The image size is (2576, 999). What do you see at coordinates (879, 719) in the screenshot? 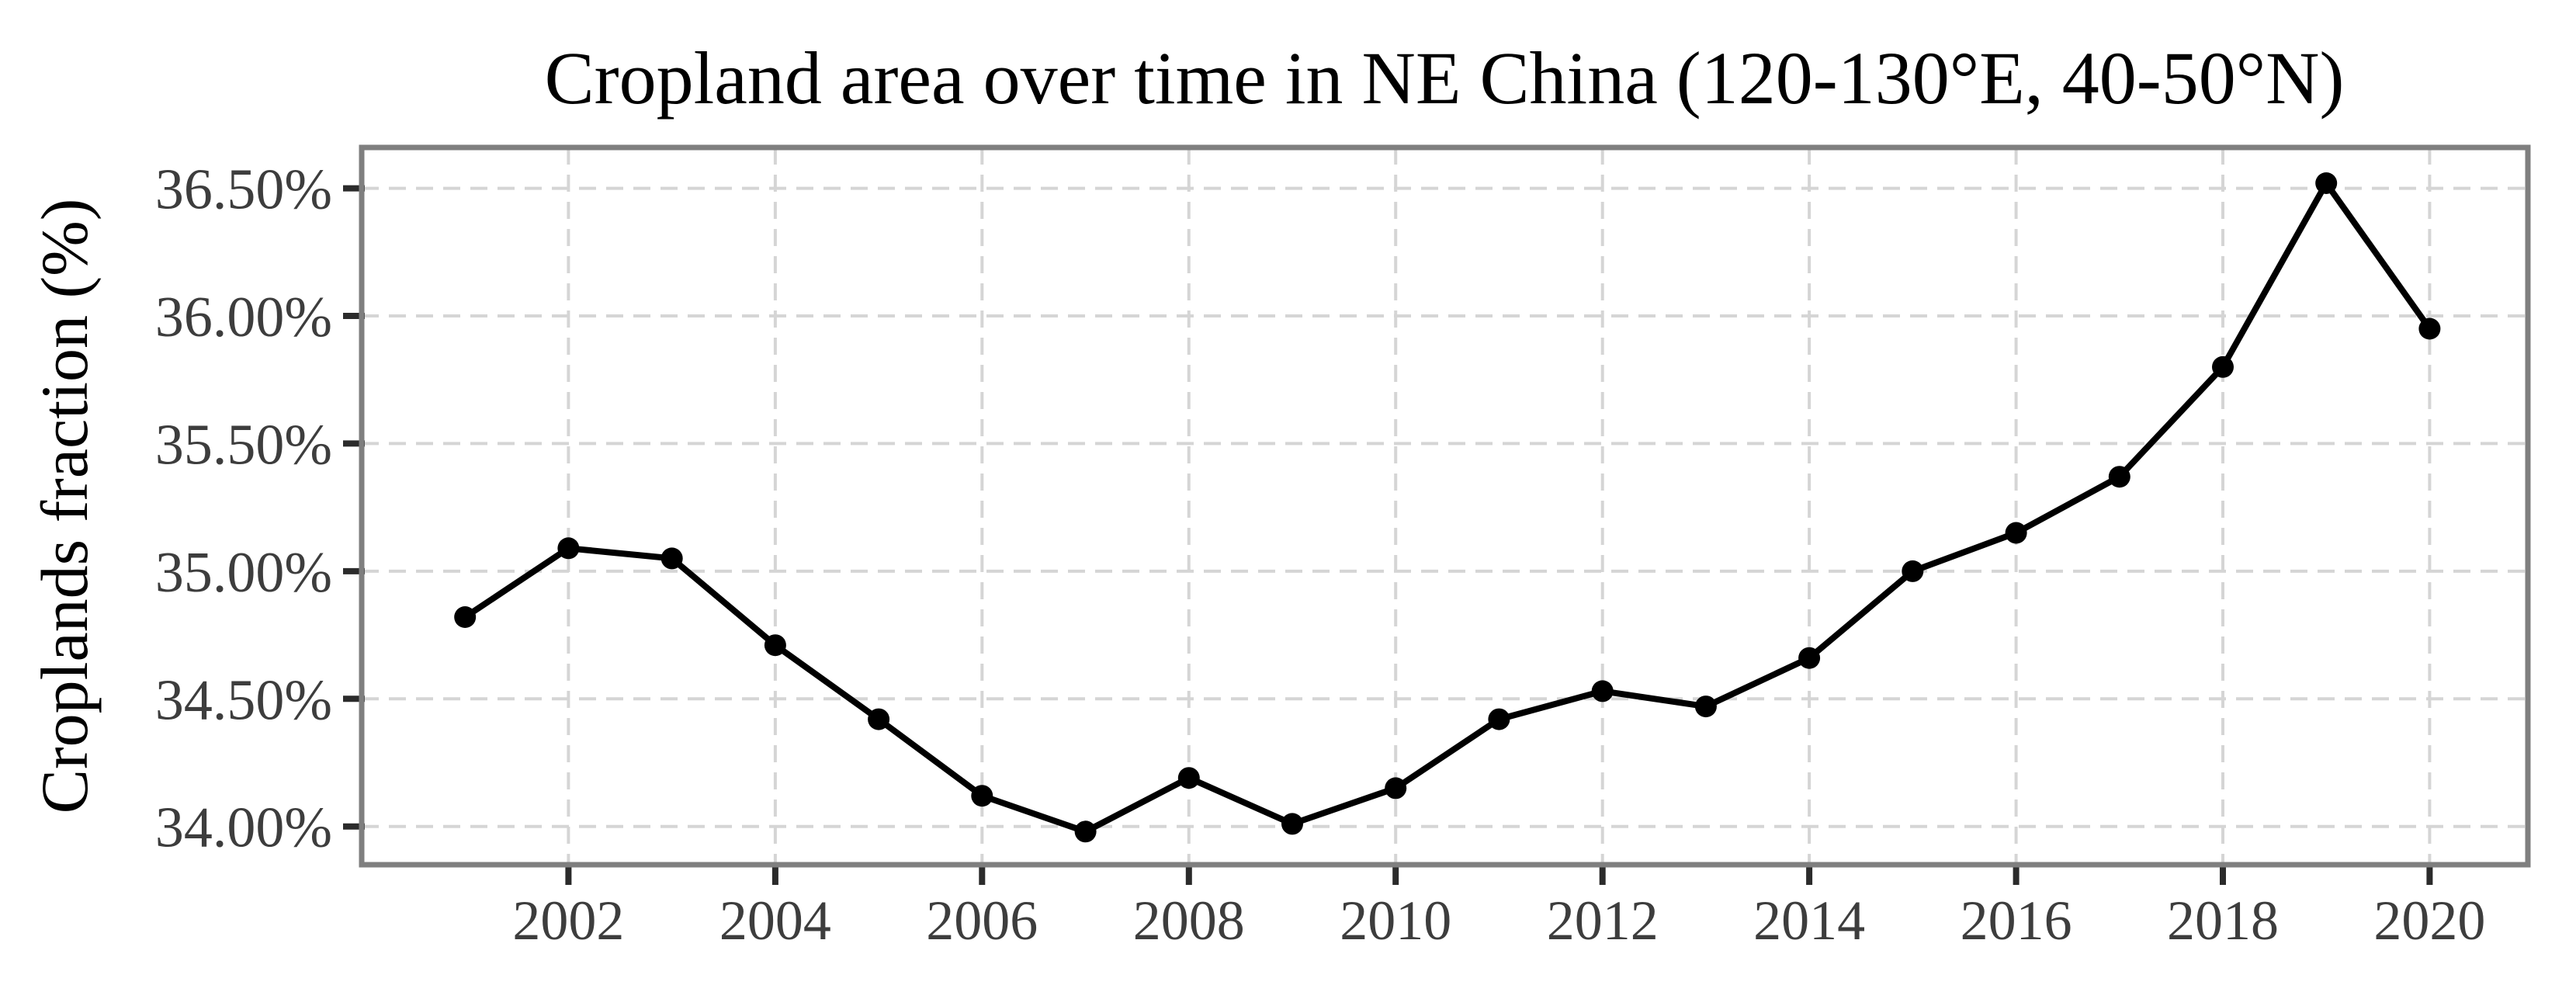
I see `data-point-2005` at bounding box center [879, 719].